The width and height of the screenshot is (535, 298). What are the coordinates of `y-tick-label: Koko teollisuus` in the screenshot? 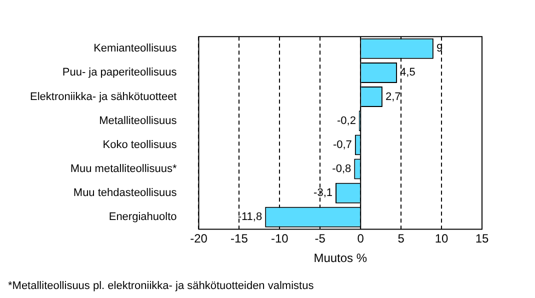 It's located at (140, 144).